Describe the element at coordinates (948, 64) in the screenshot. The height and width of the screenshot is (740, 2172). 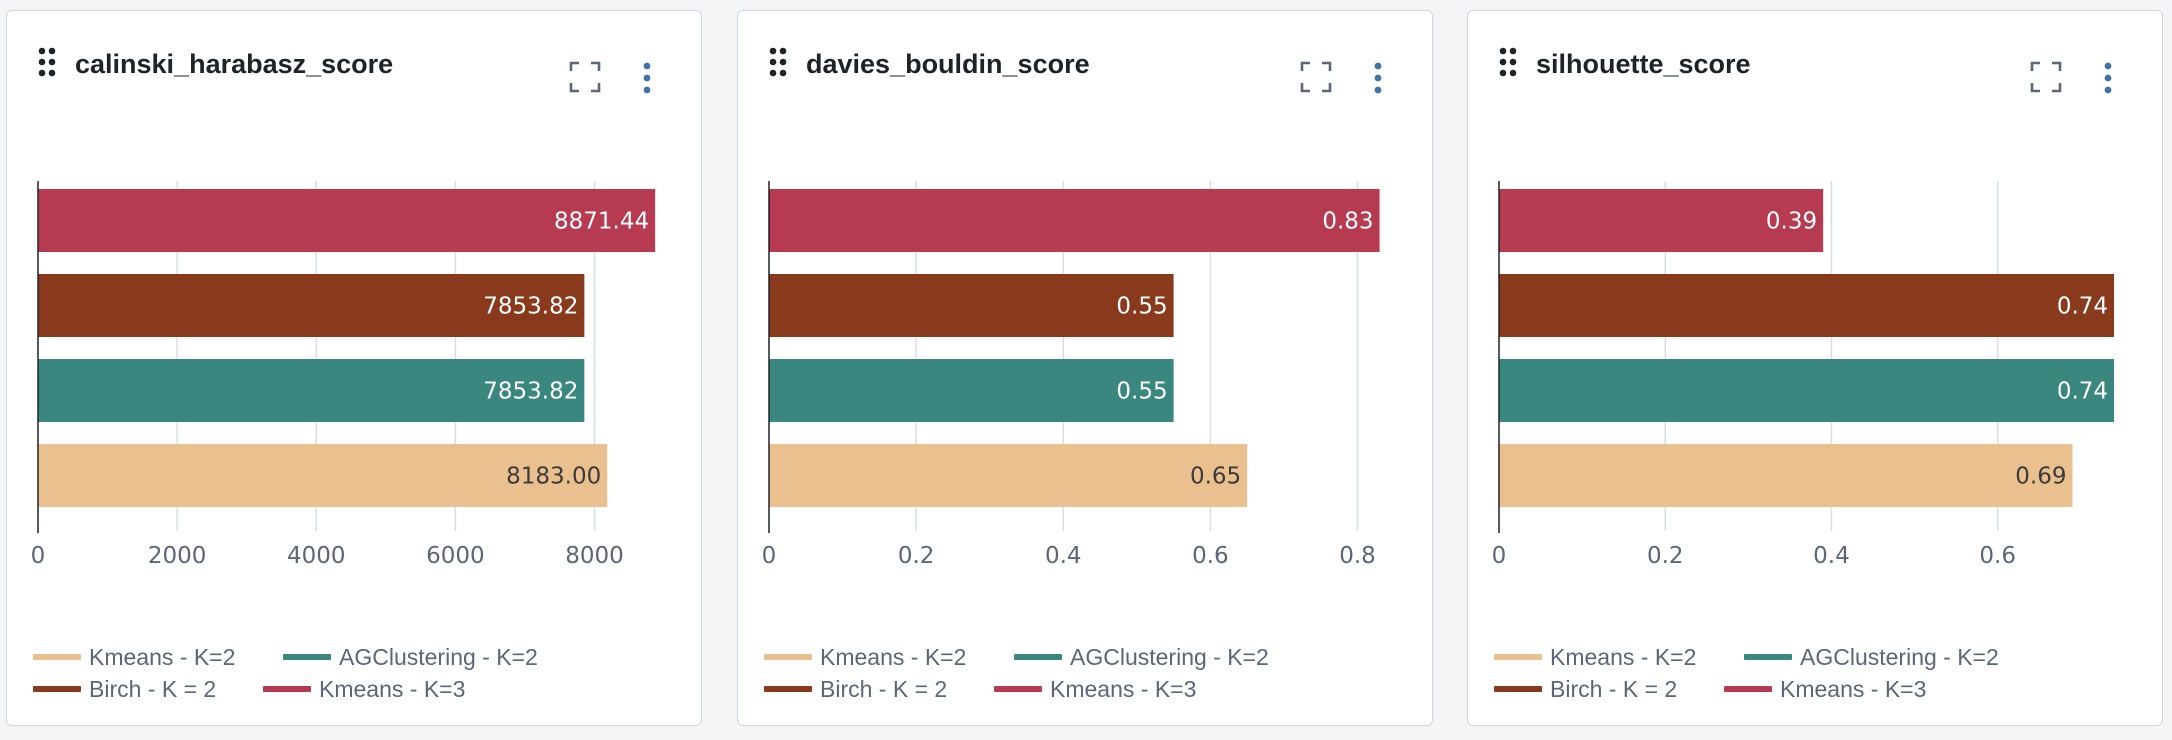
I see `panel-title: davies_bouldin_score` at that location.